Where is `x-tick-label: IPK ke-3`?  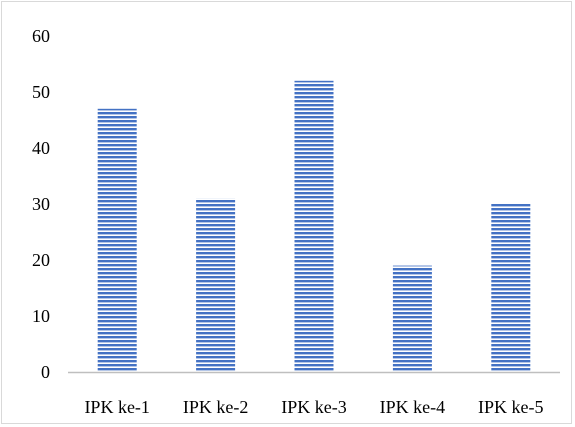 x-tick-label: IPK ke-3 is located at coordinates (314, 407).